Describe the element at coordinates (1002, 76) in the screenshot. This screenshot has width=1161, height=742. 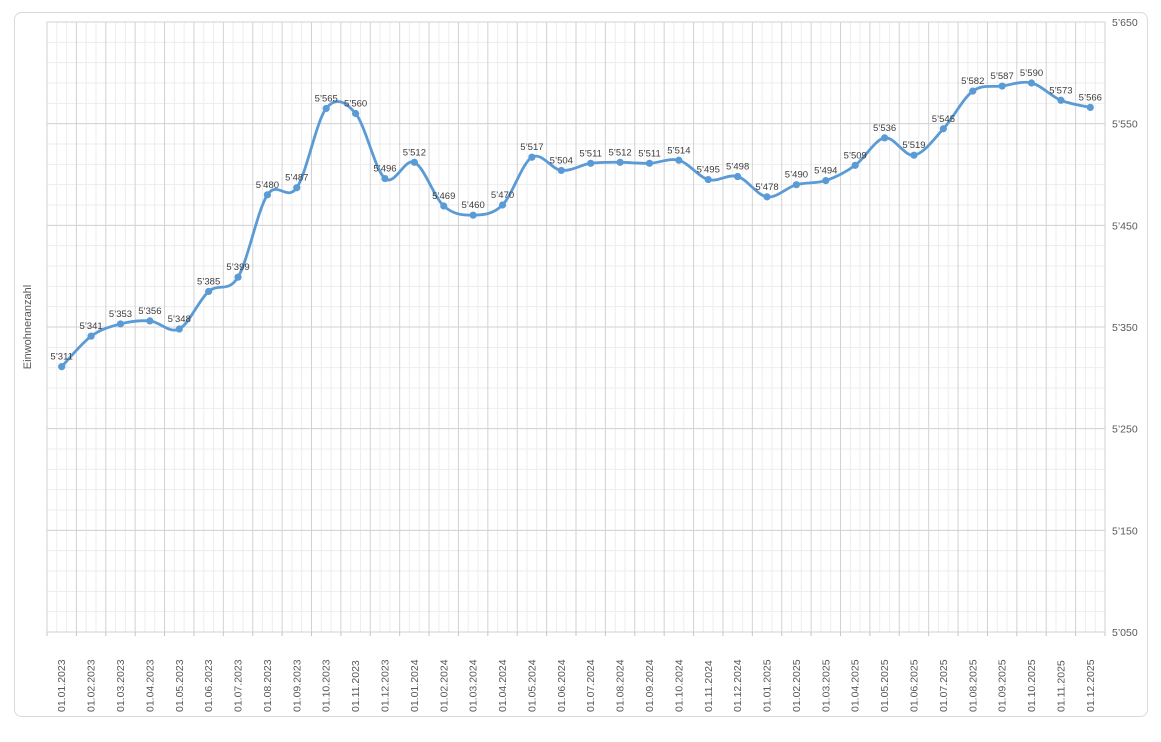
I see `data-label: 5’587` at that location.